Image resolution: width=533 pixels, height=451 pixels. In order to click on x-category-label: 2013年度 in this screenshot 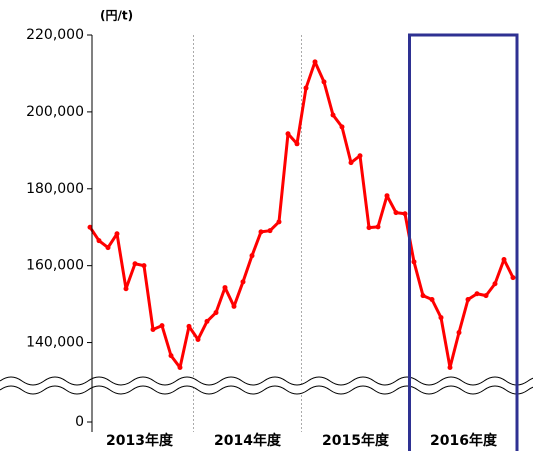, I will do `click(140, 440)`.